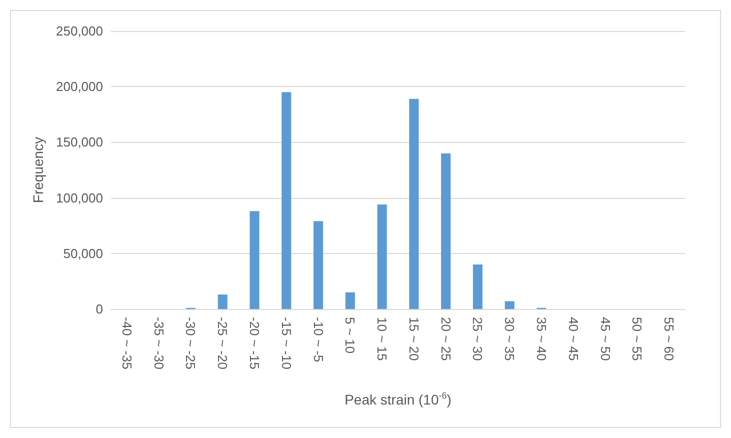 The image size is (731, 438). Describe the element at coordinates (79, 31) in the screenshot. I see `y-tick-label: 250,000` at that location.